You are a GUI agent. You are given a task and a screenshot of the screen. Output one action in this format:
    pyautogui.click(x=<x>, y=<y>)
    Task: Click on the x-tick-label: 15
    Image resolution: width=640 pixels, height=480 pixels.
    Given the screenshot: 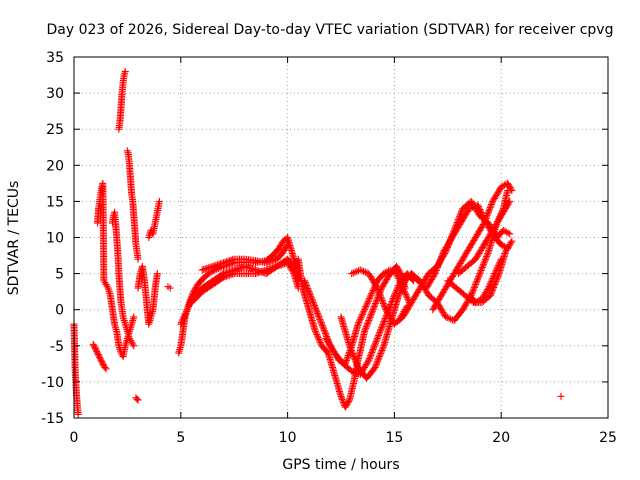 What is the action you would take?
    pyautogui.click(x=394, y=438)
    